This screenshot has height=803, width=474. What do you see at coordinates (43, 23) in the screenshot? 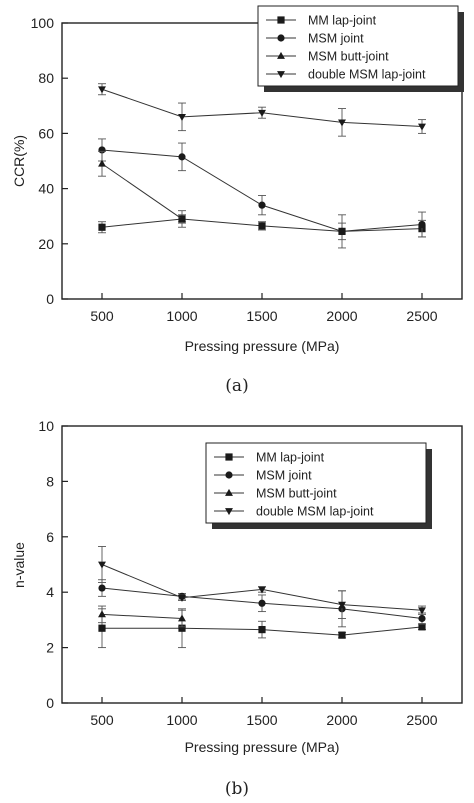
I see `y-tick-label: 100` at bounding box center [43, 23].